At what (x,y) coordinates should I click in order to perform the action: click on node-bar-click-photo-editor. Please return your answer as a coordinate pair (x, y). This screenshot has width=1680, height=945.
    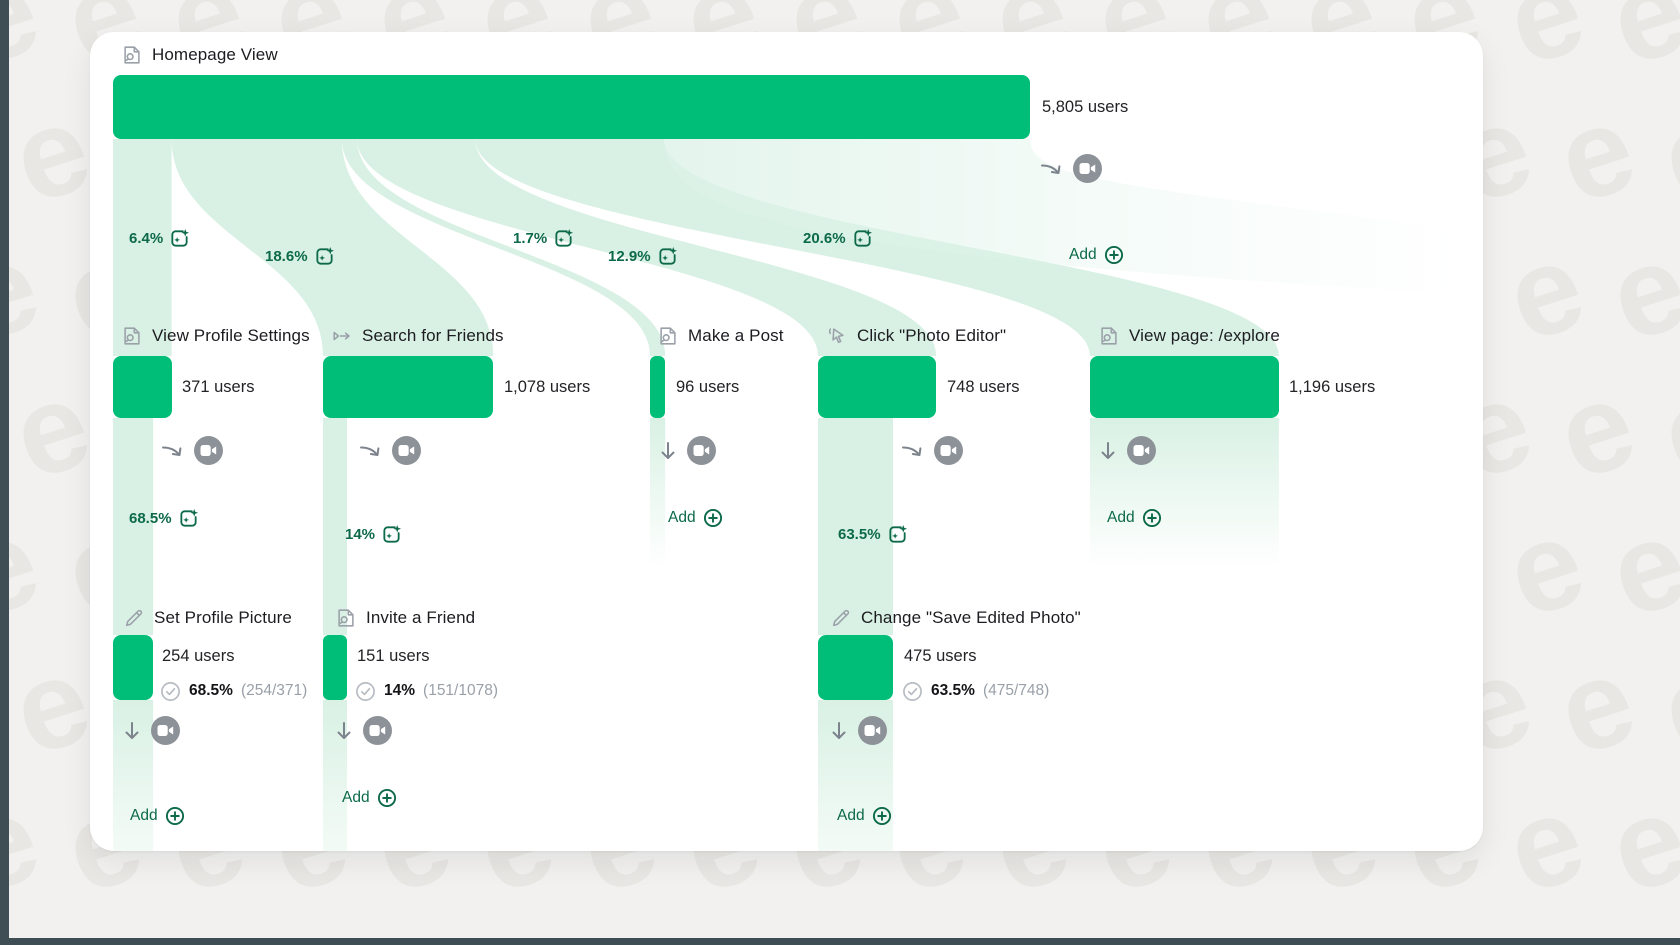
    Looking at the image, I should click on (877, 387).